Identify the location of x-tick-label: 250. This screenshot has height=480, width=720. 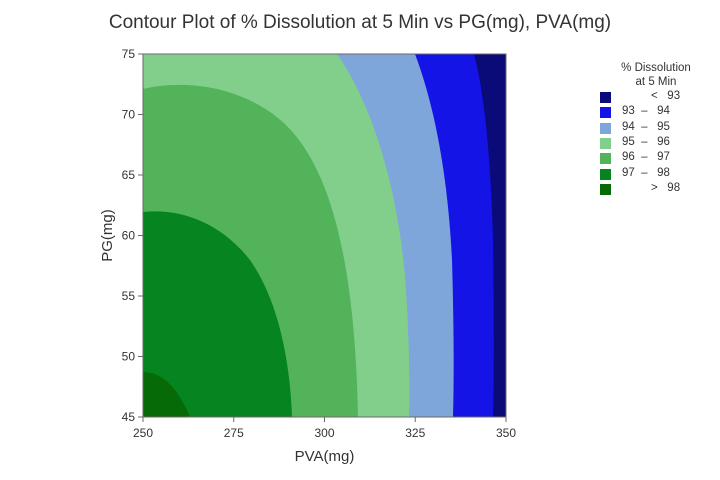
(143, 433).